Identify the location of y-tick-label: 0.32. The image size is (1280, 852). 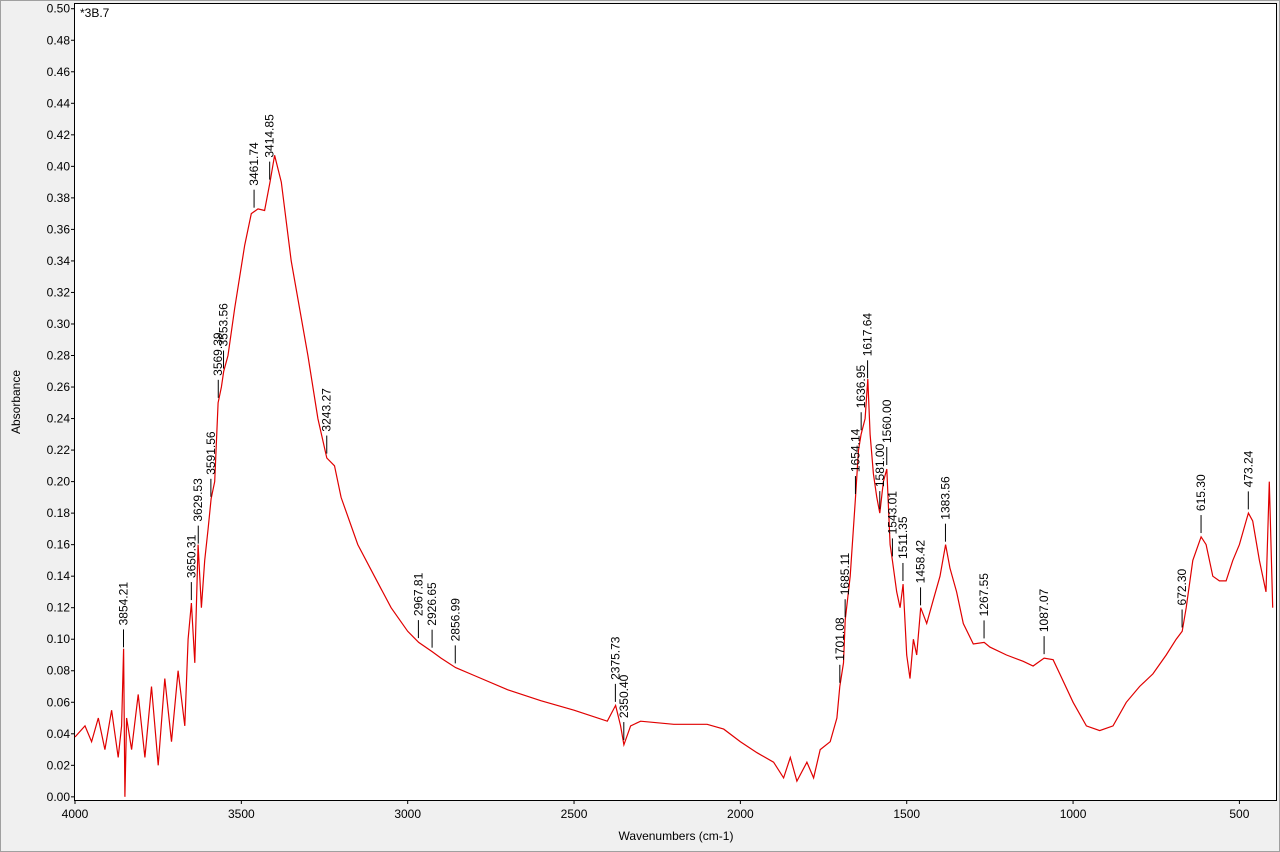
(59, 292).